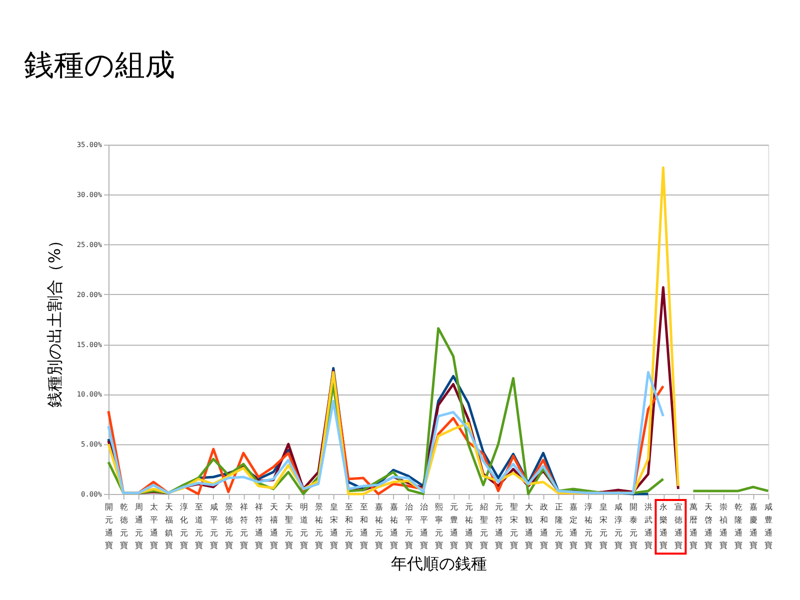  What do you see at coordinates (618, 526) in the screenshot?
I see `x-tick-label: 咸淳元寶` at bounding box center [618, 526].